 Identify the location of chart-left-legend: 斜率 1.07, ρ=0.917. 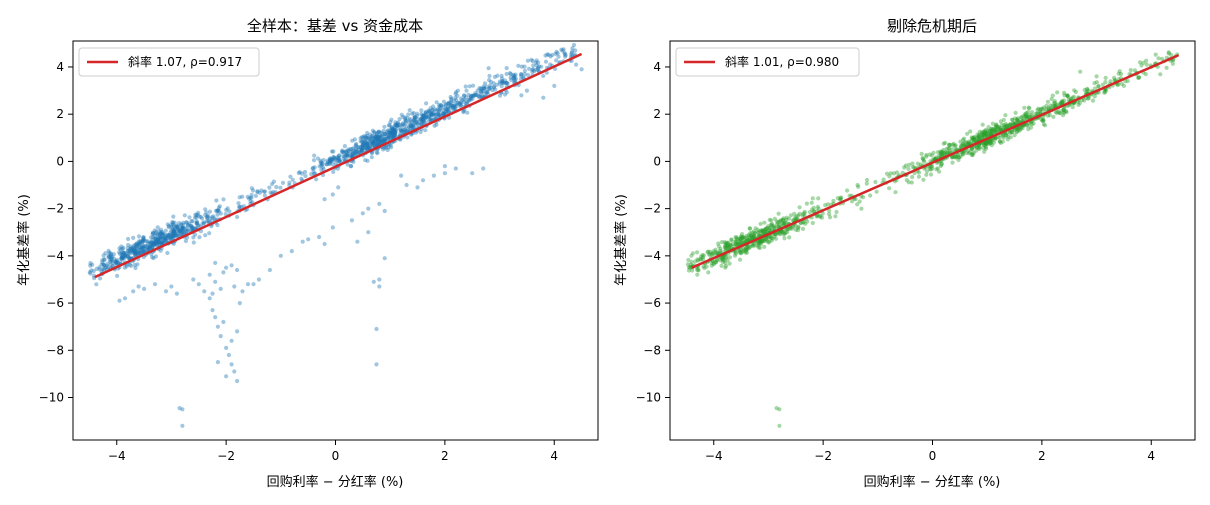
(169, 62).